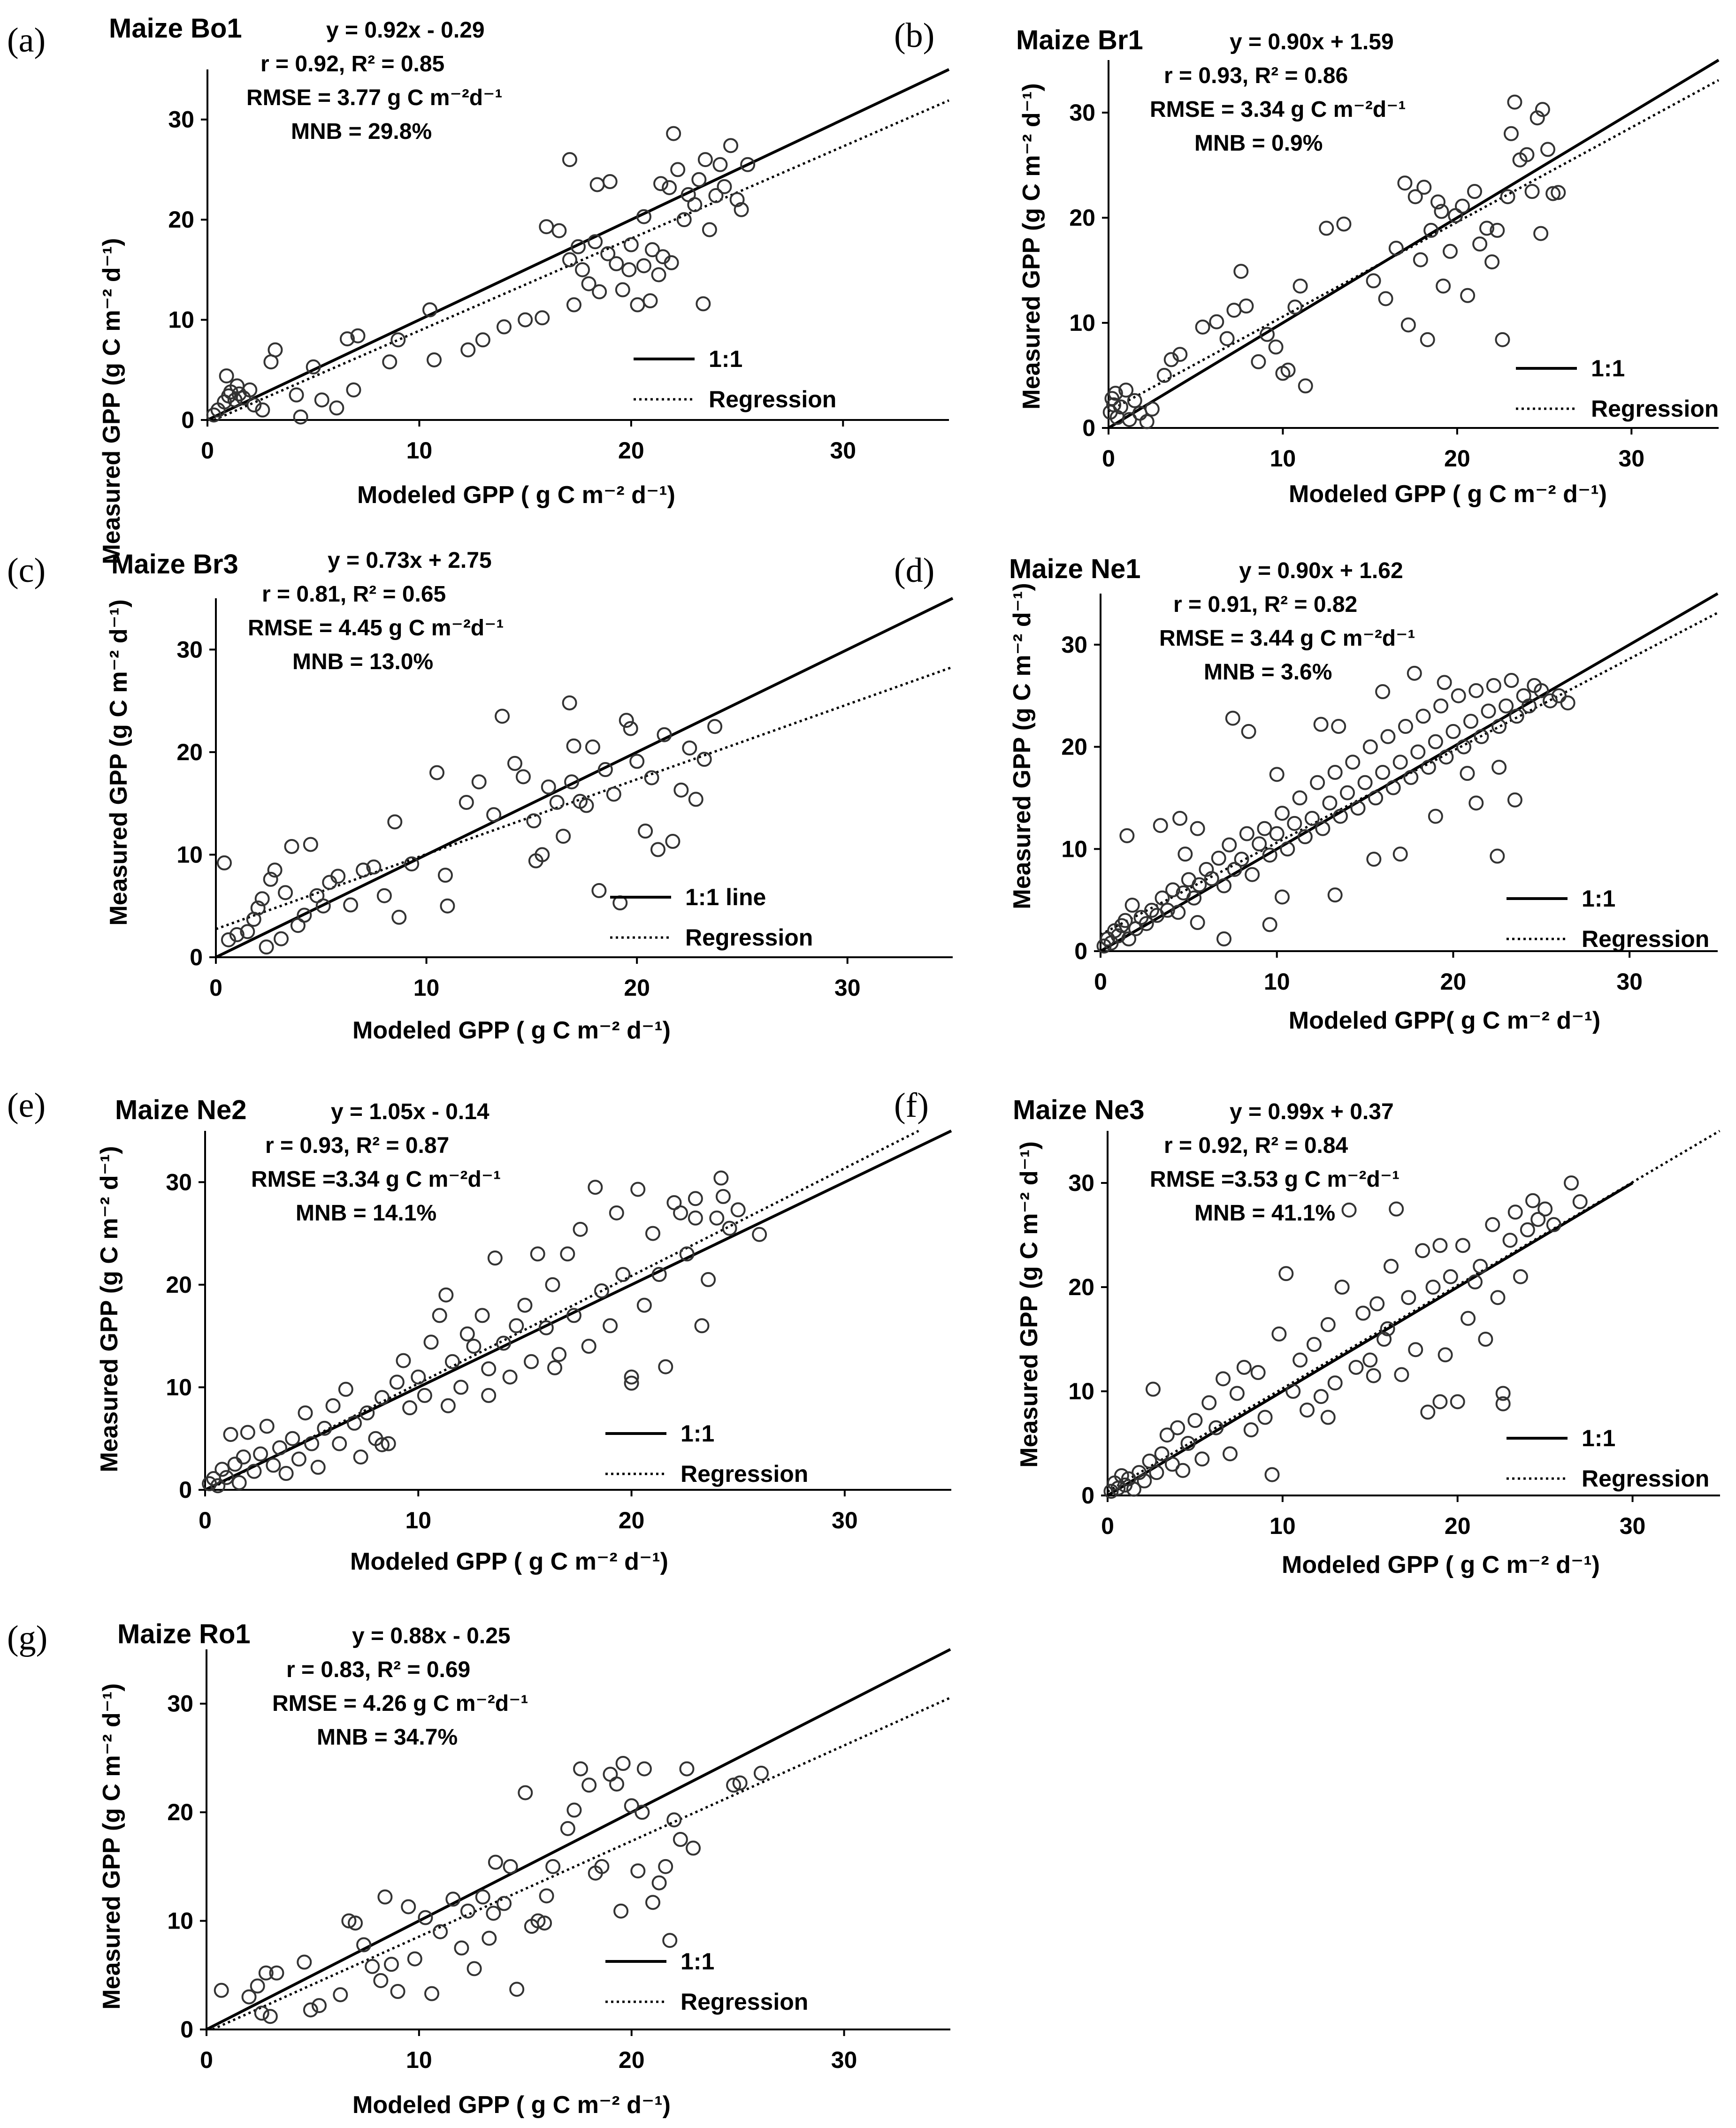 The image size is (1736, 2128). I want to click on mnb-annotation: MNB = 14.1%, so click(366, 1213).